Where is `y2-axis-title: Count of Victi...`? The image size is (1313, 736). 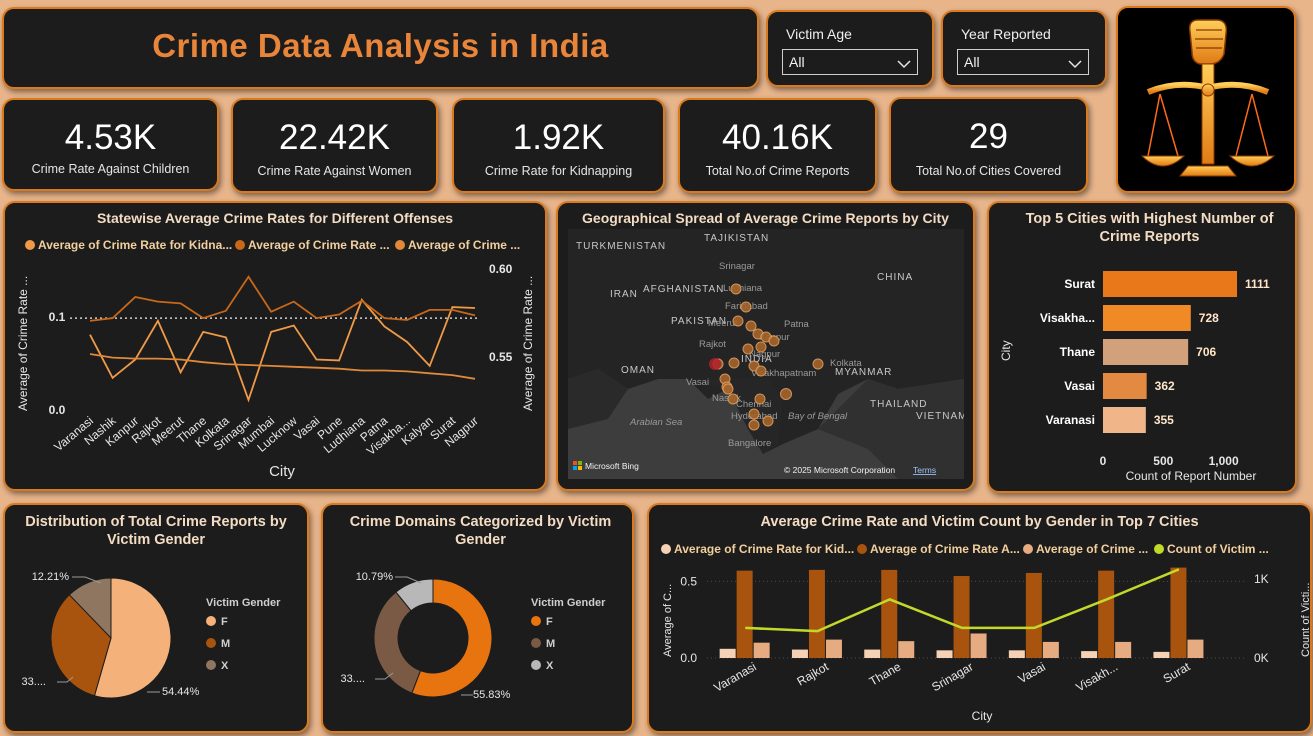 y2-axis-title: Count of Victi... is located at coordinates (1305, 620).